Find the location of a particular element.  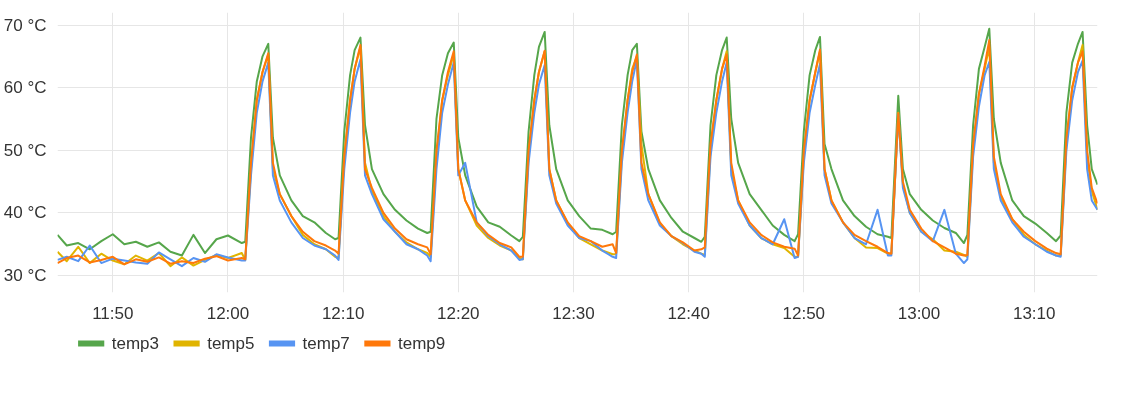

x-tick-label: 12:30 is located at coordinates (573, 313).